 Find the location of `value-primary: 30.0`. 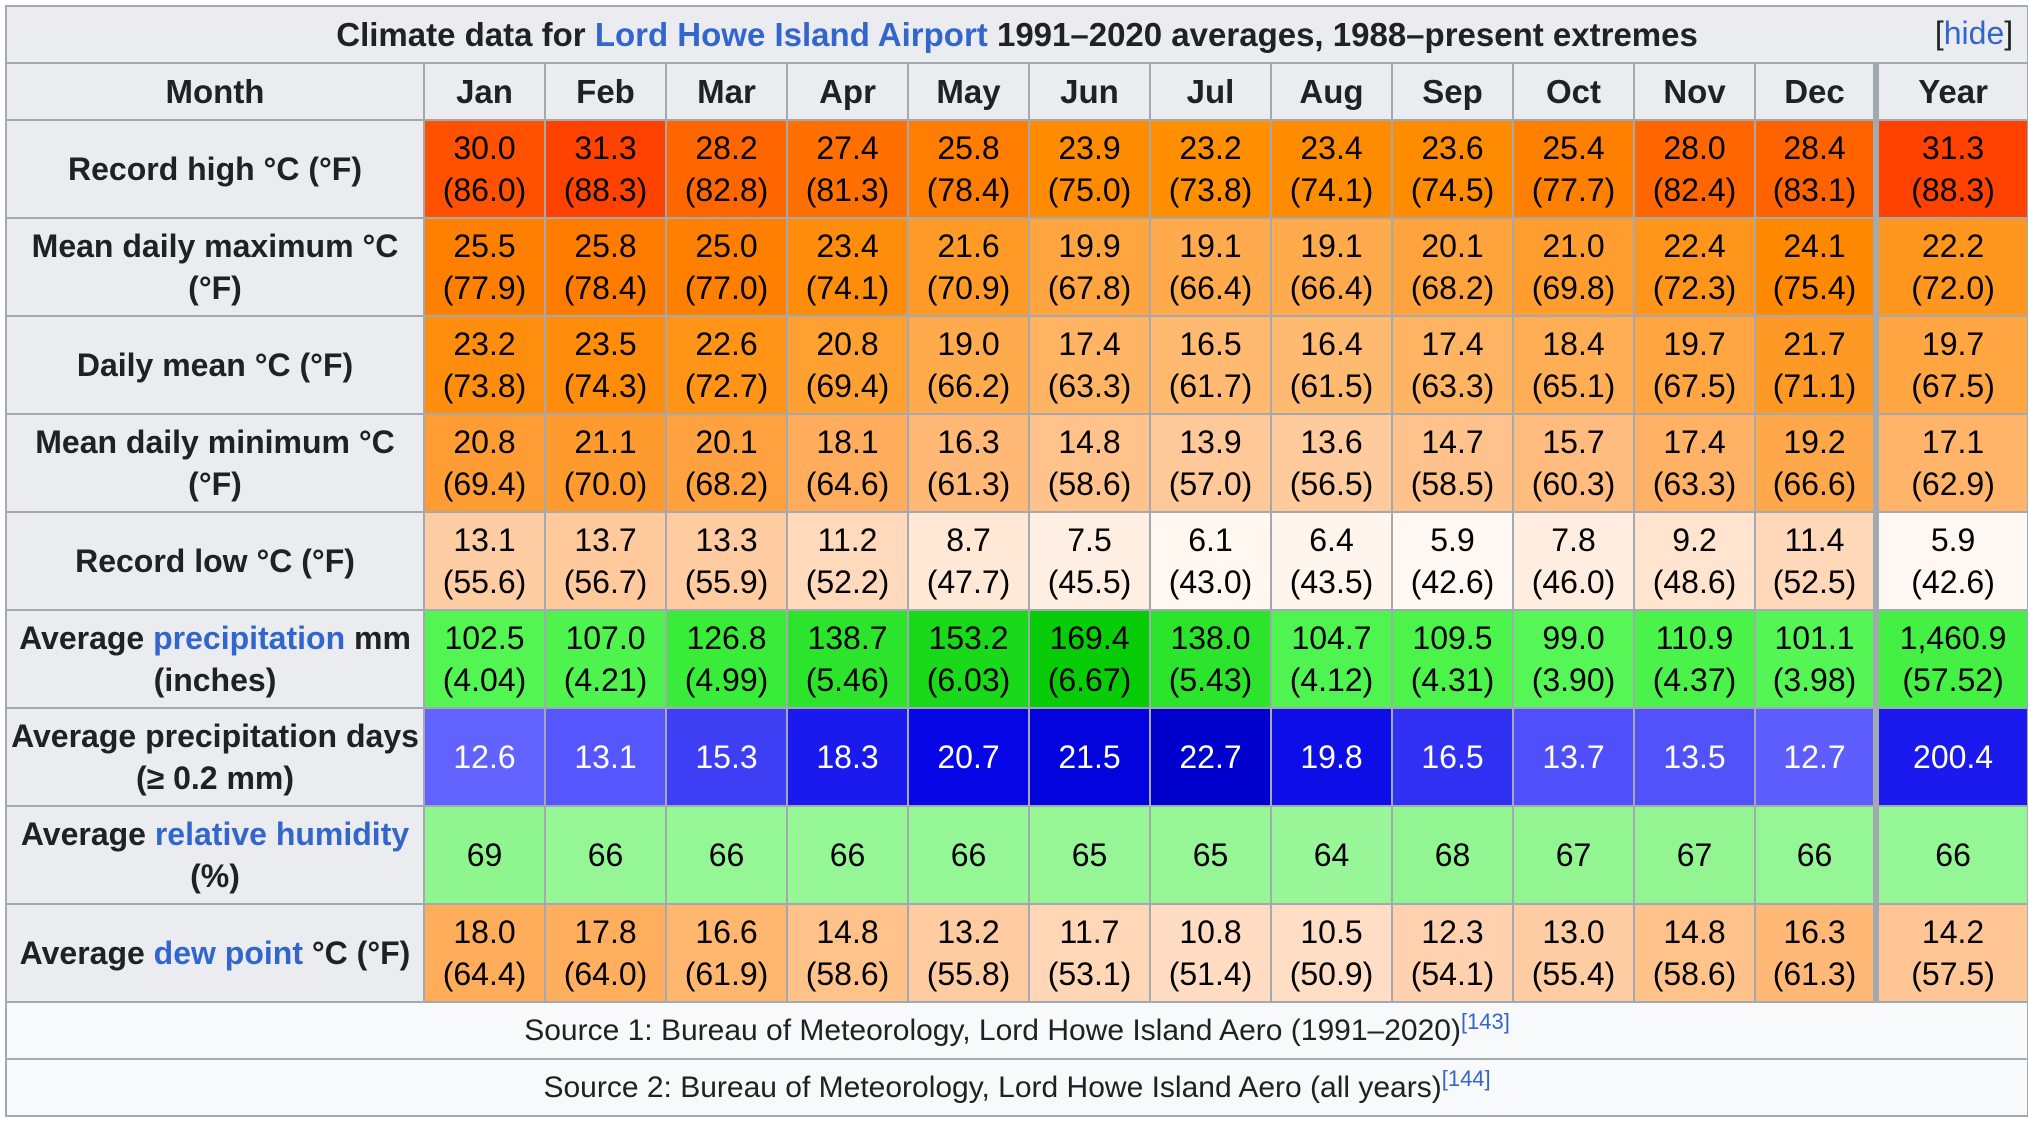

value-primary: 30.0 is located at coordinates (484, 148).